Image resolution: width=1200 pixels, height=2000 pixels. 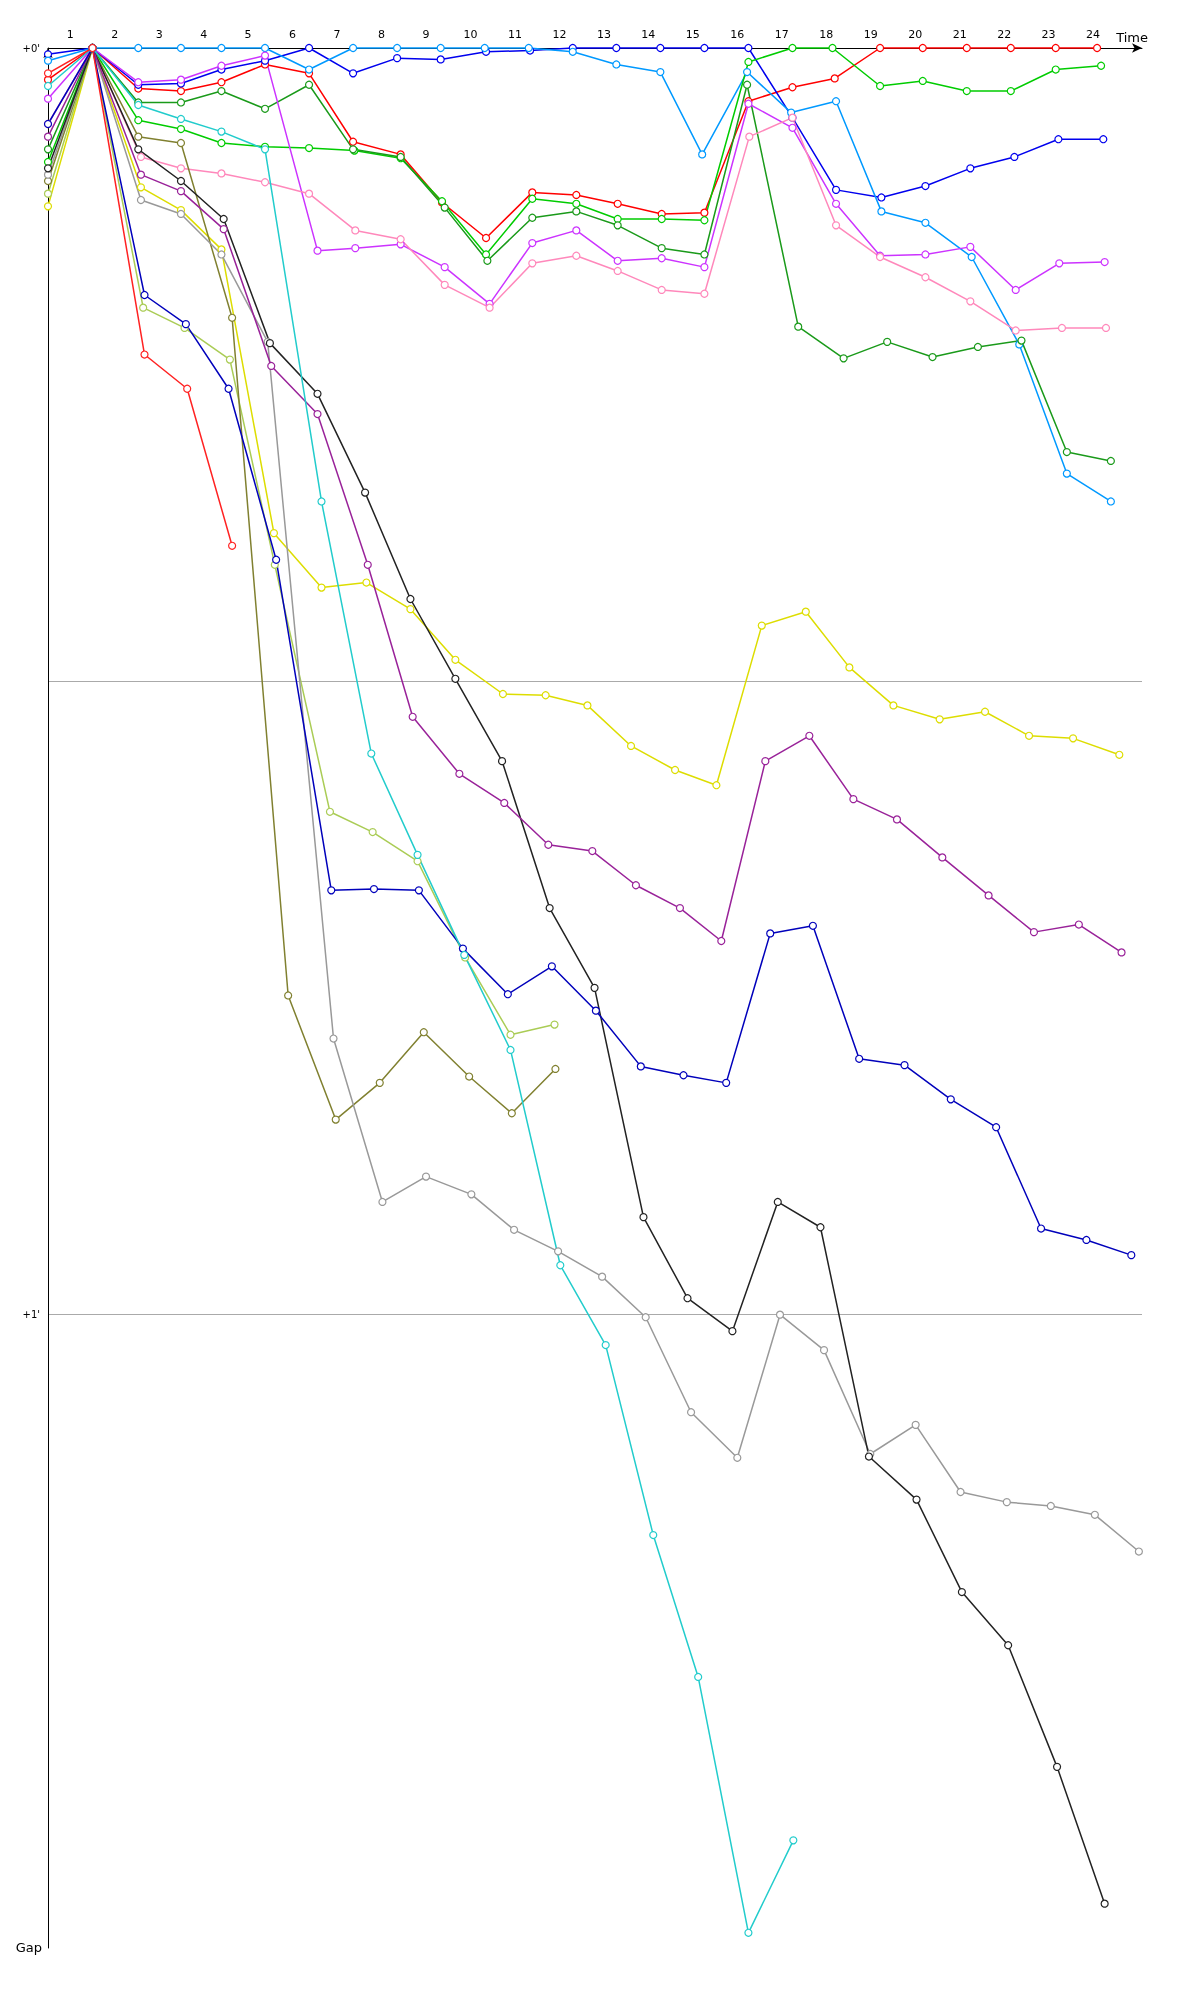 I want to click on x-tick-label: 21, so click(x=959, y=34).